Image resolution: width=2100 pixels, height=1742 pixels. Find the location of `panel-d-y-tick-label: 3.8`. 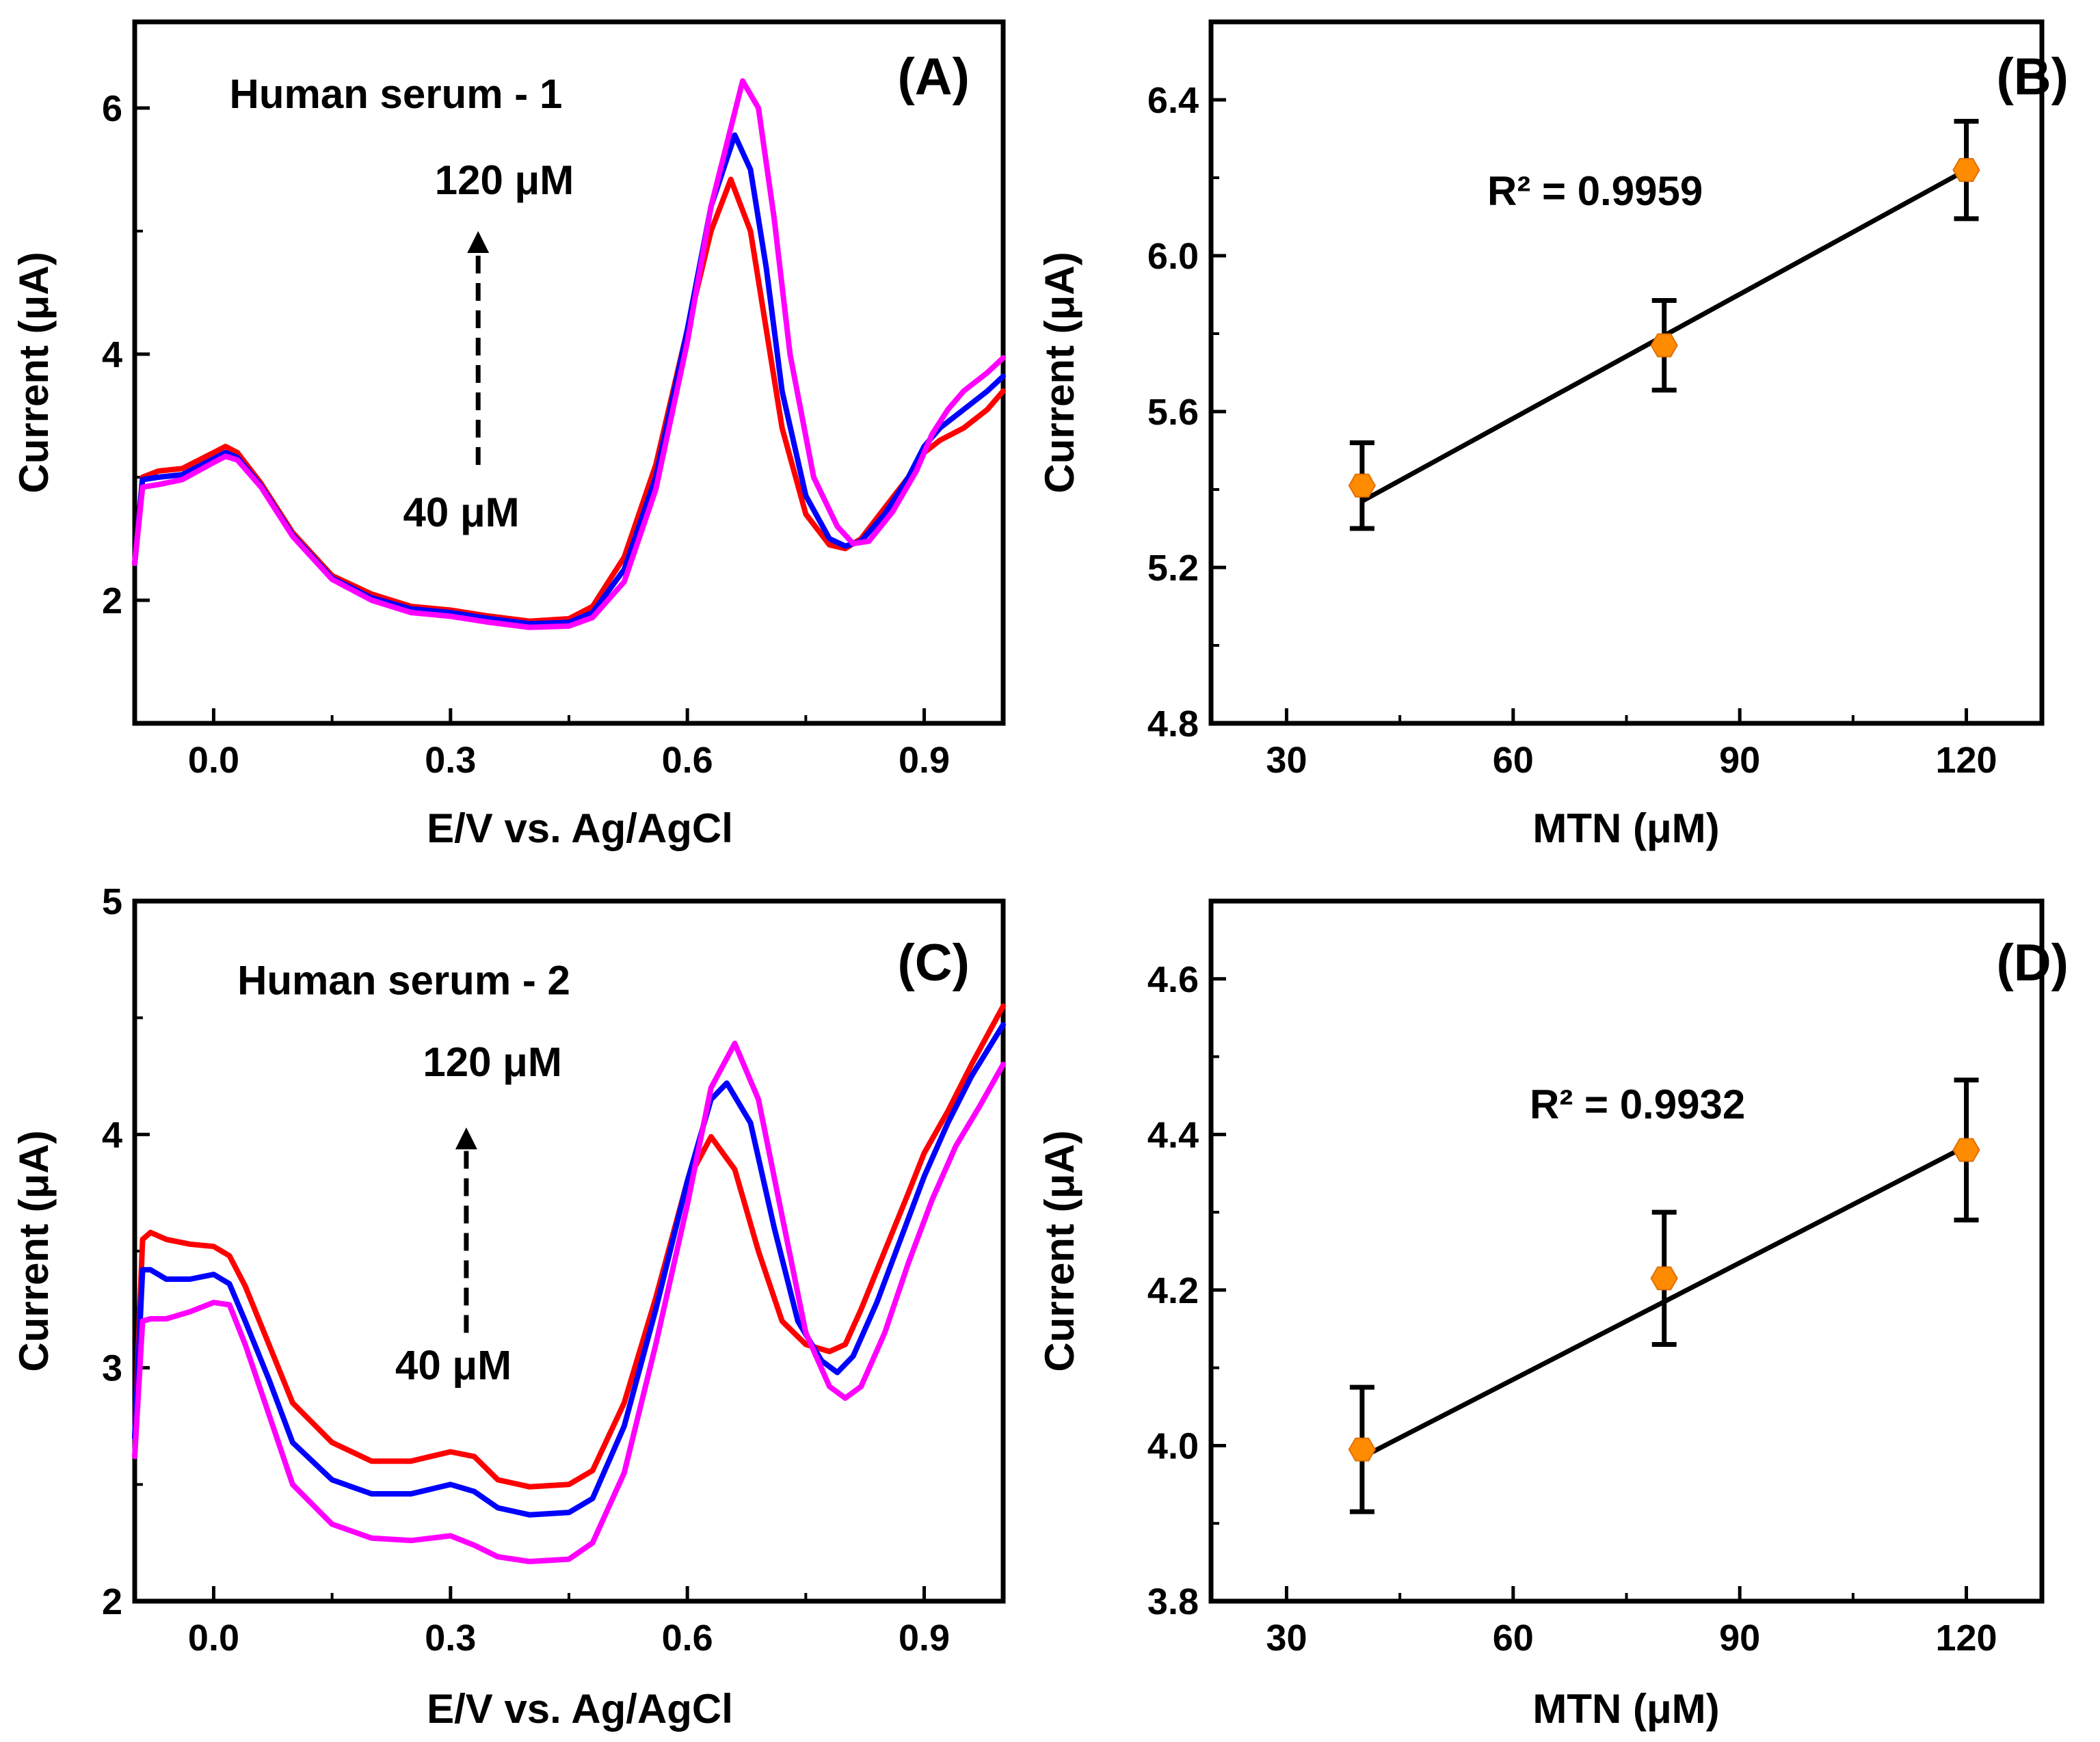

panel-d-y-tick-label: 3.8 is located at coordinates (1173, 1601).